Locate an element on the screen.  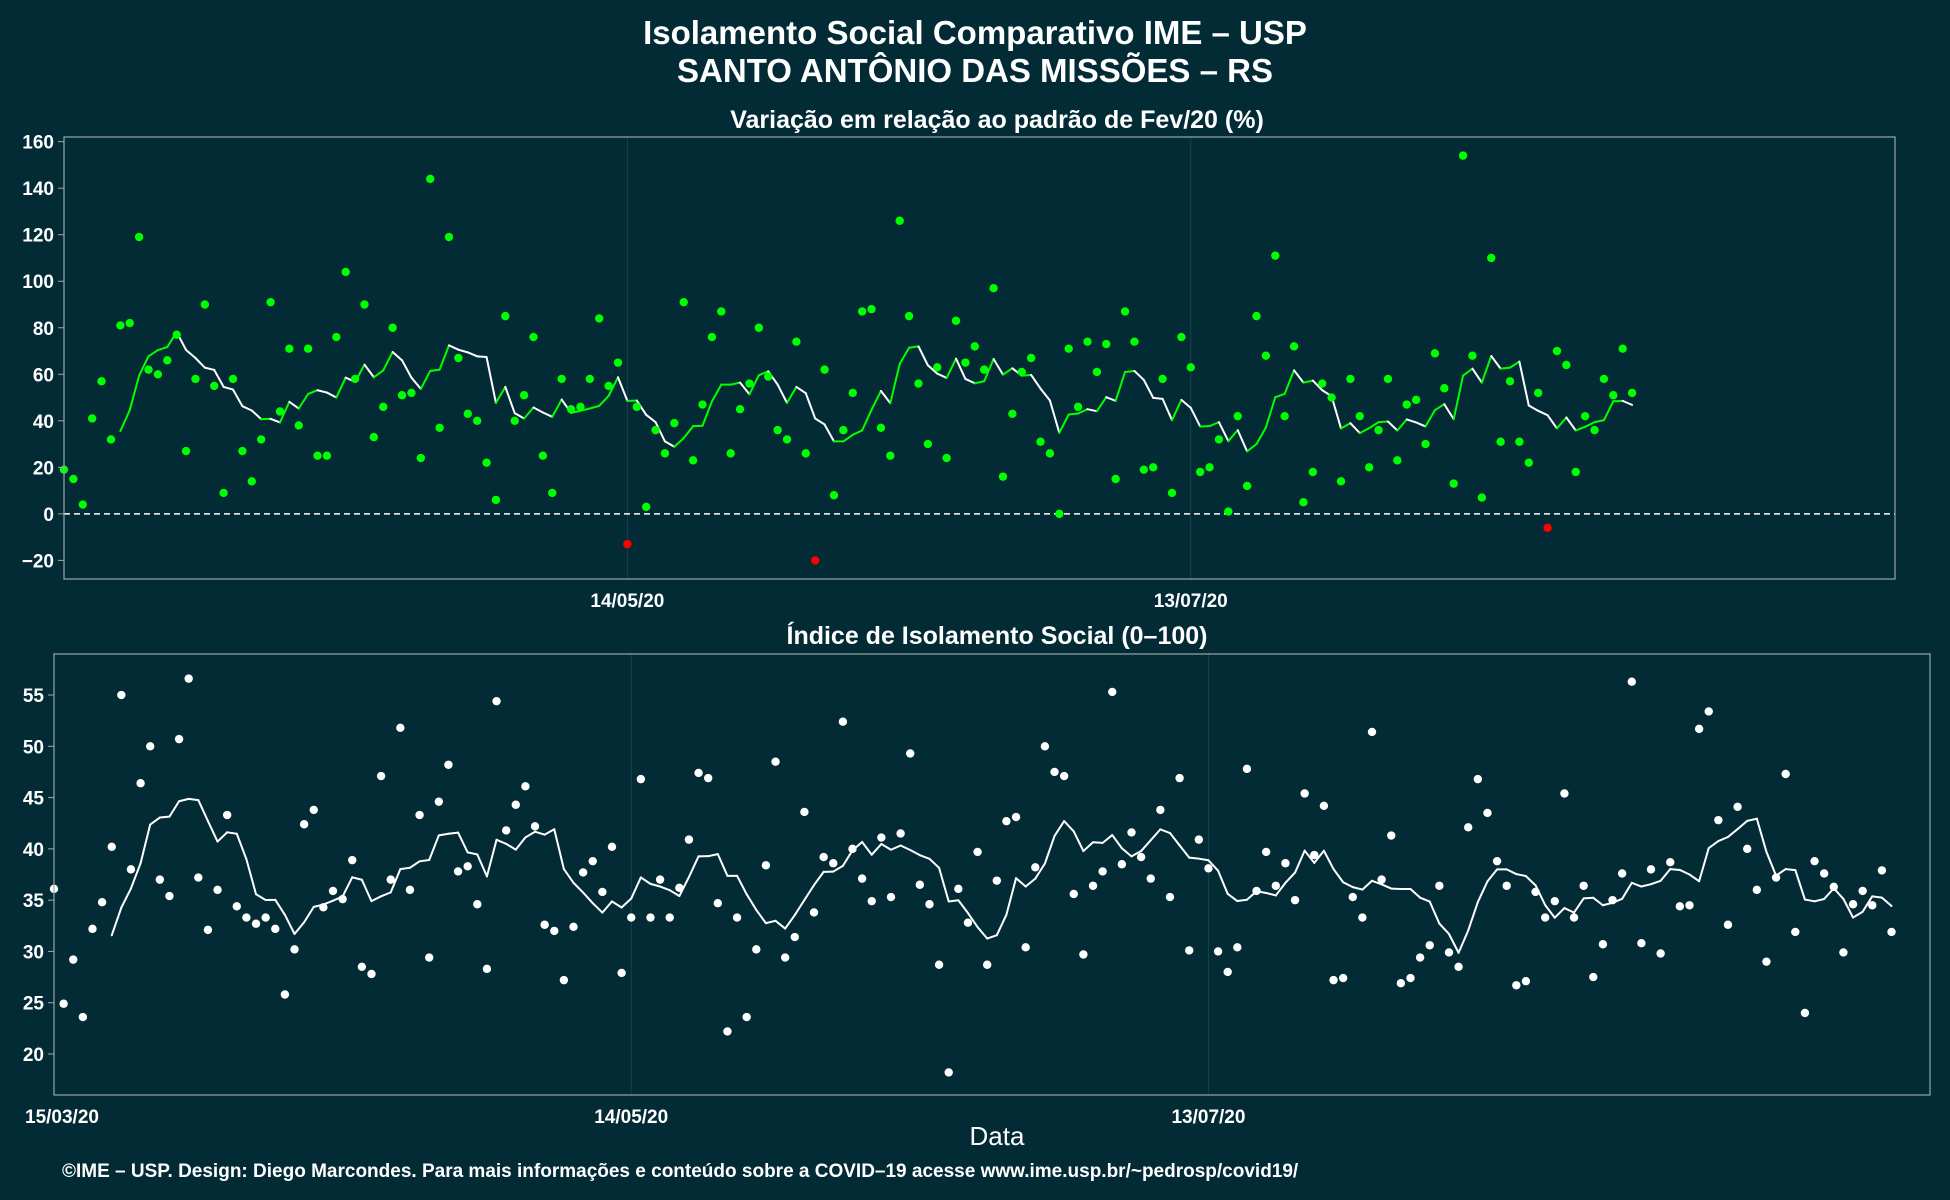
y-tick-label: 0 is located at coordinates (48, 515).